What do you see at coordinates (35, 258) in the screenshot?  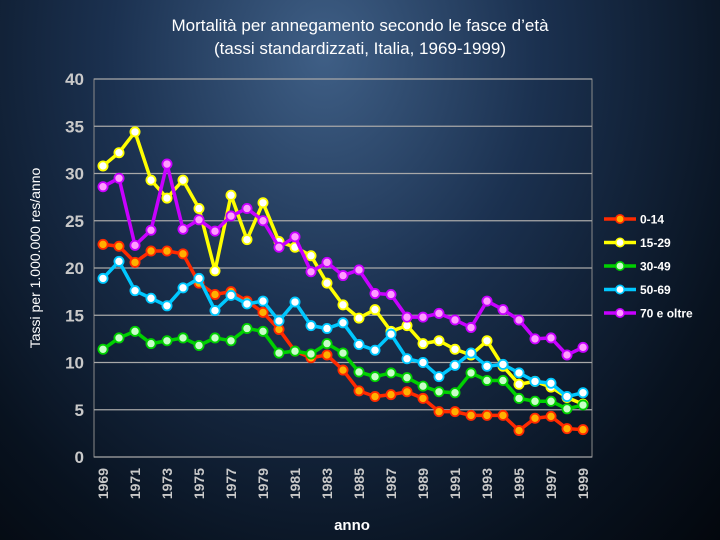 I see `y-axis-label: Tassi per 1.000.000 res/anno` at bounding box center [35, 258].